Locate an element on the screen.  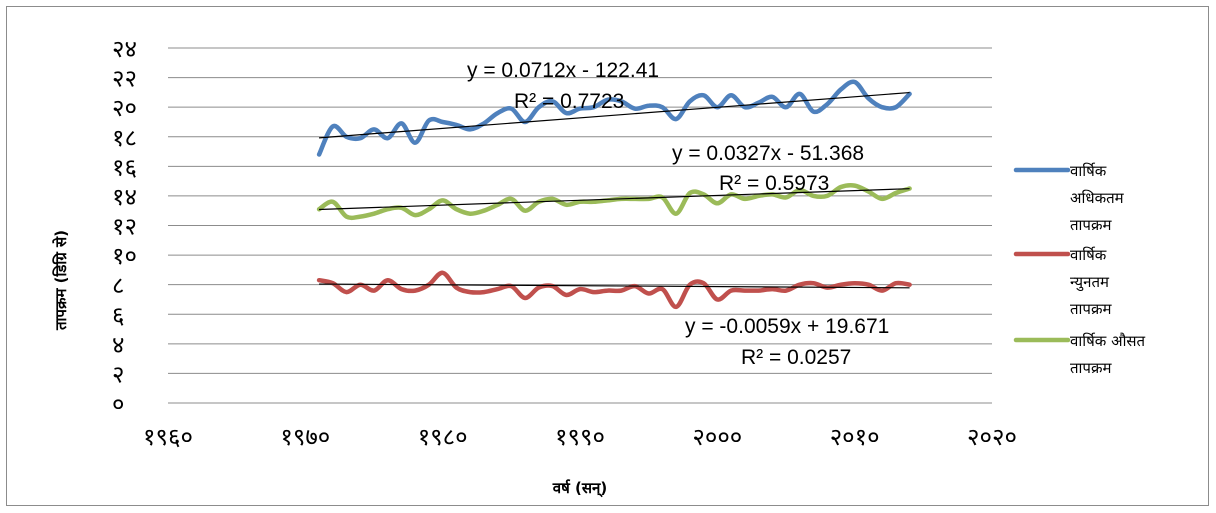
trendline-equation: y = 0.0327x - 51.368 is located at coordinates (768, 153).